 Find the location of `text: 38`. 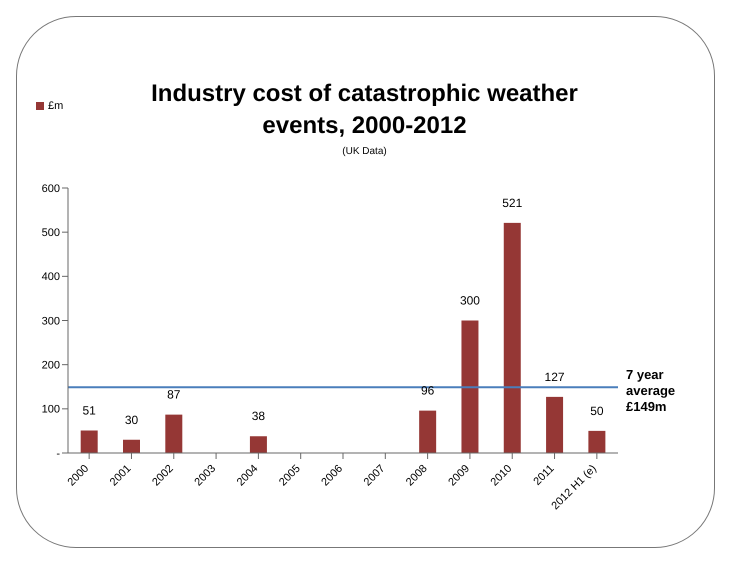

text: 38 is located at coordinates (259, 416).